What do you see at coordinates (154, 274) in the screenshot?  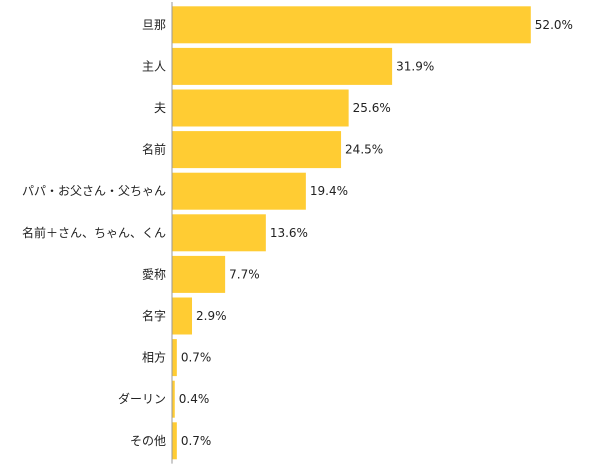 I see `category-label-6: 愛称` at bounding box center [154, 274].